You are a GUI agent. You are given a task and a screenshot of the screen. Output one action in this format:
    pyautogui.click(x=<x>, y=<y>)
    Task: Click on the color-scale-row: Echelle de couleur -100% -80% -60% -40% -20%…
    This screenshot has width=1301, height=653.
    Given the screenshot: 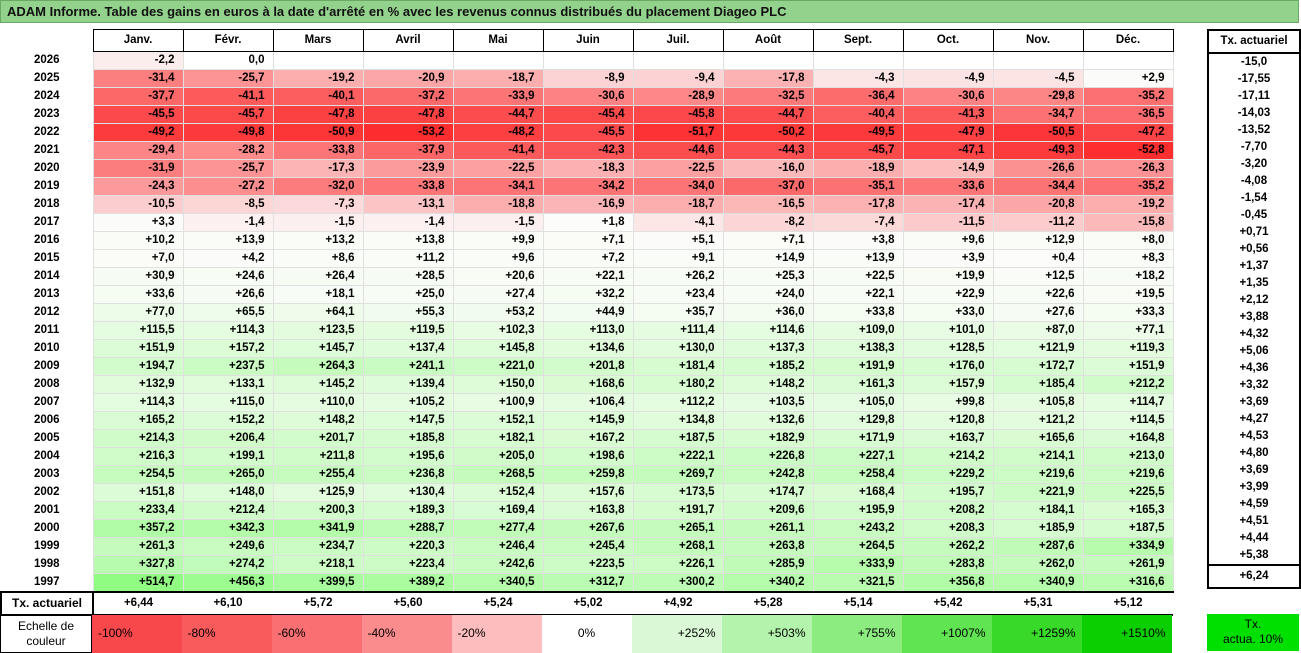 What is the action you would take?
    pyautogui.click(x=586, y=633)
    